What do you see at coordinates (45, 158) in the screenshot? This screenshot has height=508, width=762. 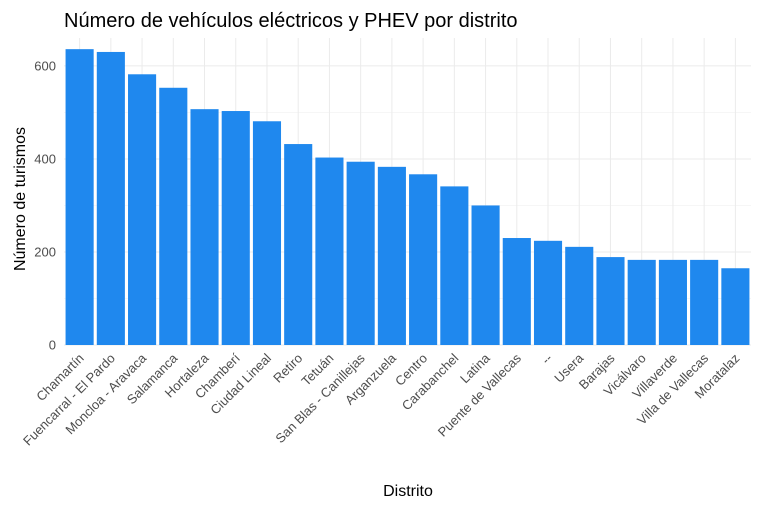 I see `y-tick-label: 400` at bounding box center [45, 158].